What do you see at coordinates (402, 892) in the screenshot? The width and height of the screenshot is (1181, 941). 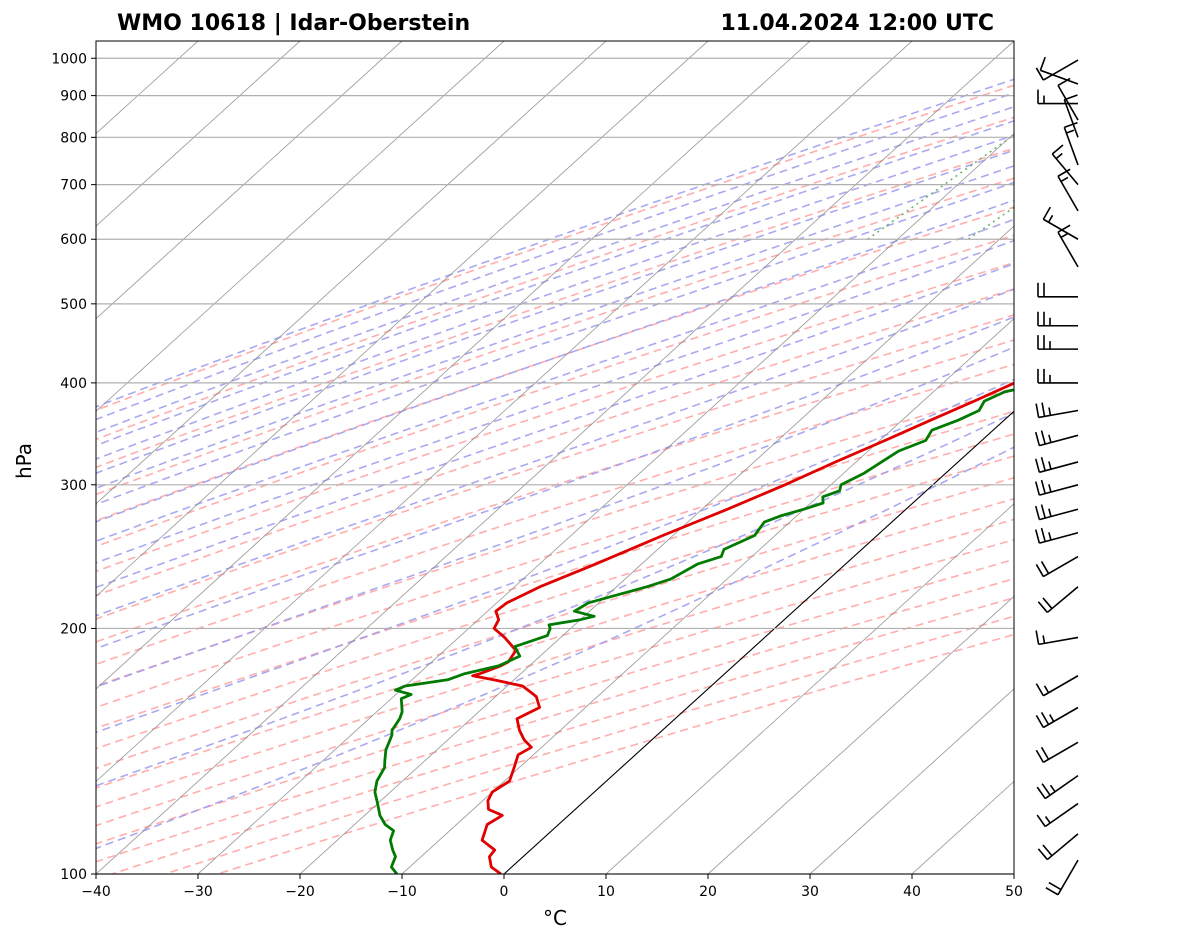 I see `x-tick-label: −10` at bounding box center [402, 892].